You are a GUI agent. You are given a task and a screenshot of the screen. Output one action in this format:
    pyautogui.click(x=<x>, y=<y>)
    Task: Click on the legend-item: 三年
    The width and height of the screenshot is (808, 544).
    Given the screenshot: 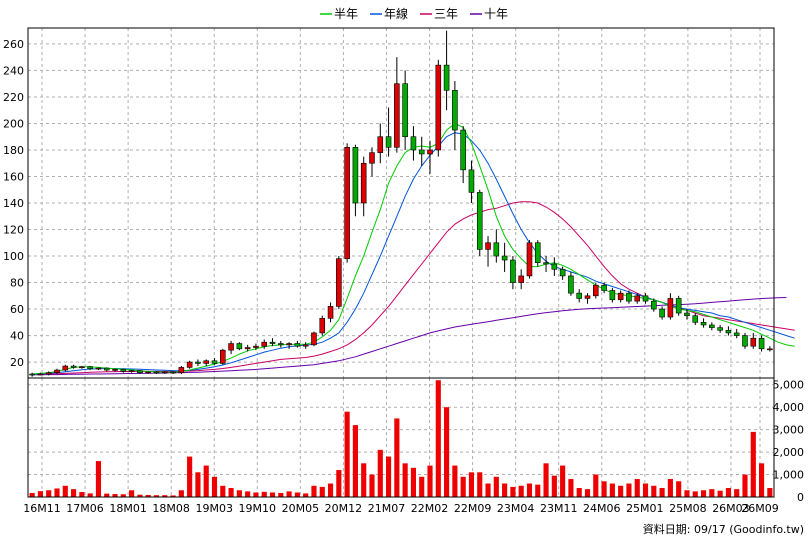 What is the action you would take?
    pyautogui.click(x=439, y=14)
    